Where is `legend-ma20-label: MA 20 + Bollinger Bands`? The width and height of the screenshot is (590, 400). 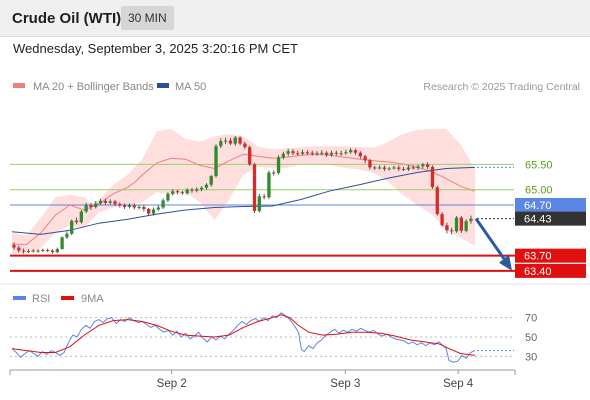
legend-ma20-label: MA 20 + Bollinger Bands is located at coordinates (93, 87).